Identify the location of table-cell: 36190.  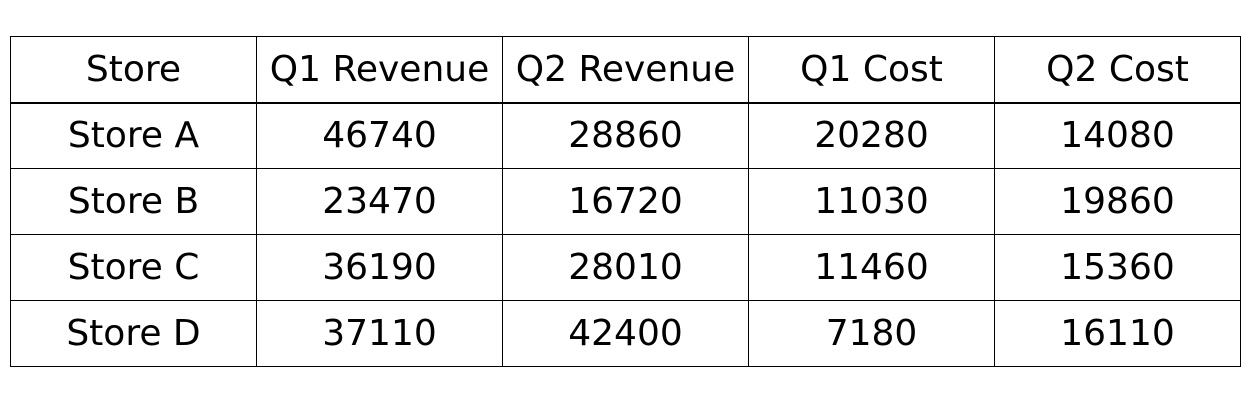
(379, 267).